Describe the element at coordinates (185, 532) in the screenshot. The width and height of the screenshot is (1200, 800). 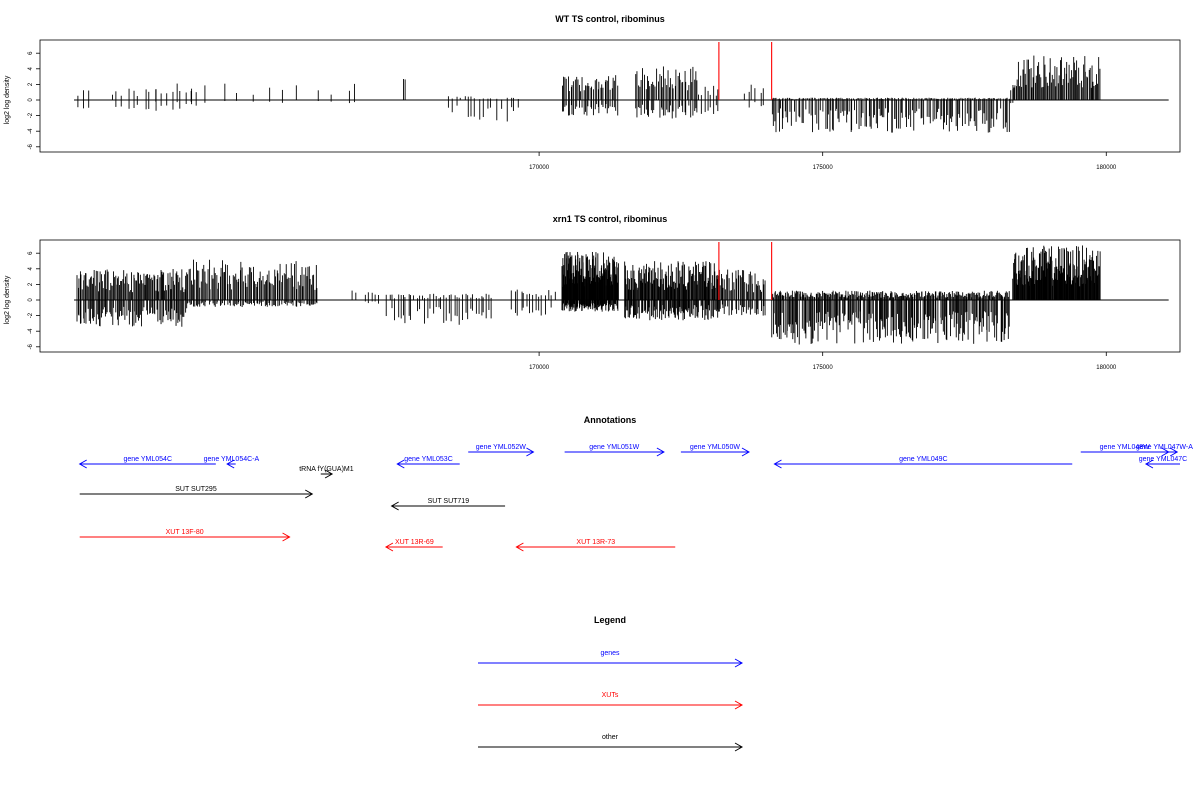
I see `feature-label: XUT 13F-80` at that location.